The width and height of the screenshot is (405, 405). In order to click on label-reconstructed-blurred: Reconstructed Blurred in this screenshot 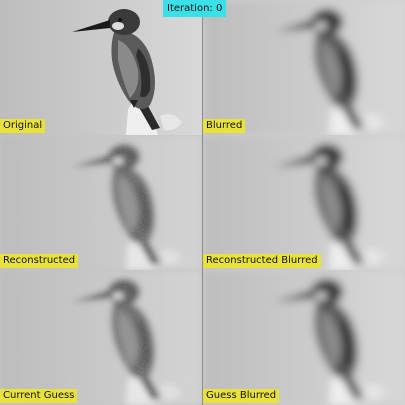, I will do `click(262, 261)`.